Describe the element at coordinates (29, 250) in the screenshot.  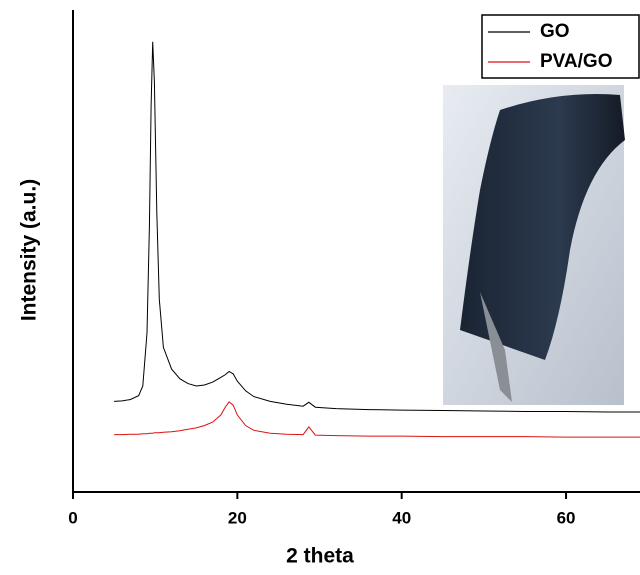
I see `y-axis-label: Intensity (a.u.)` at that location.